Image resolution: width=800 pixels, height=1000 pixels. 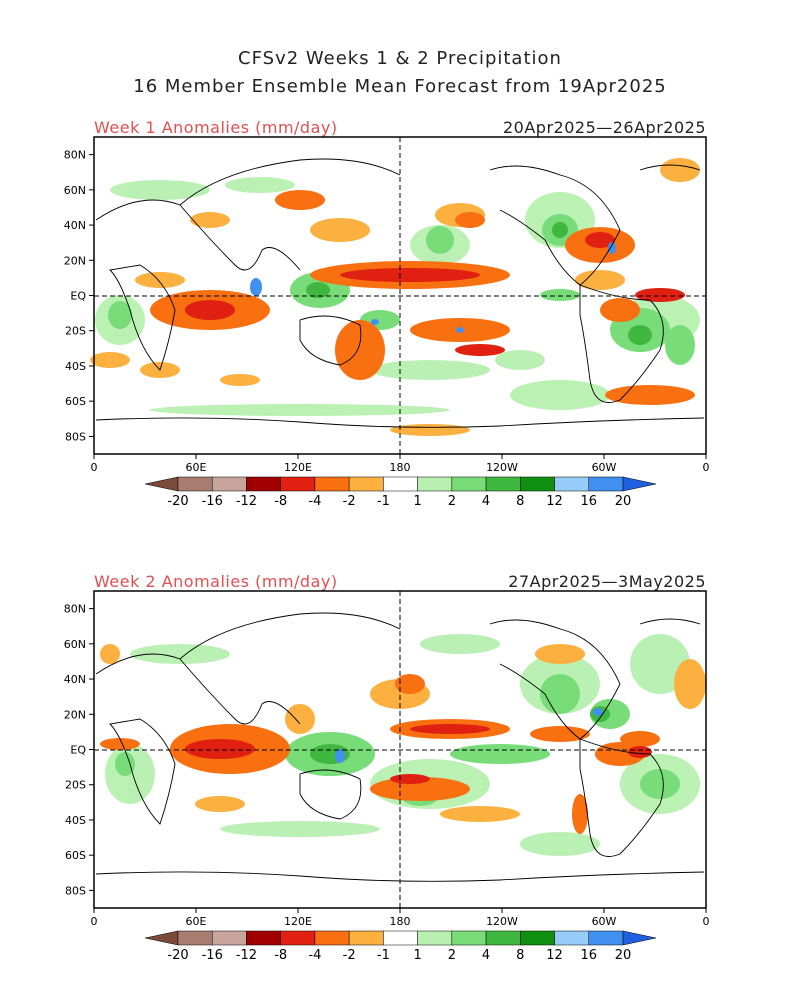 I want to click on week1-colorbar: -20 -16 -12 -8 -4 -2 -1 1 2 4 8 12 16 20, so click(x=400, y=492).